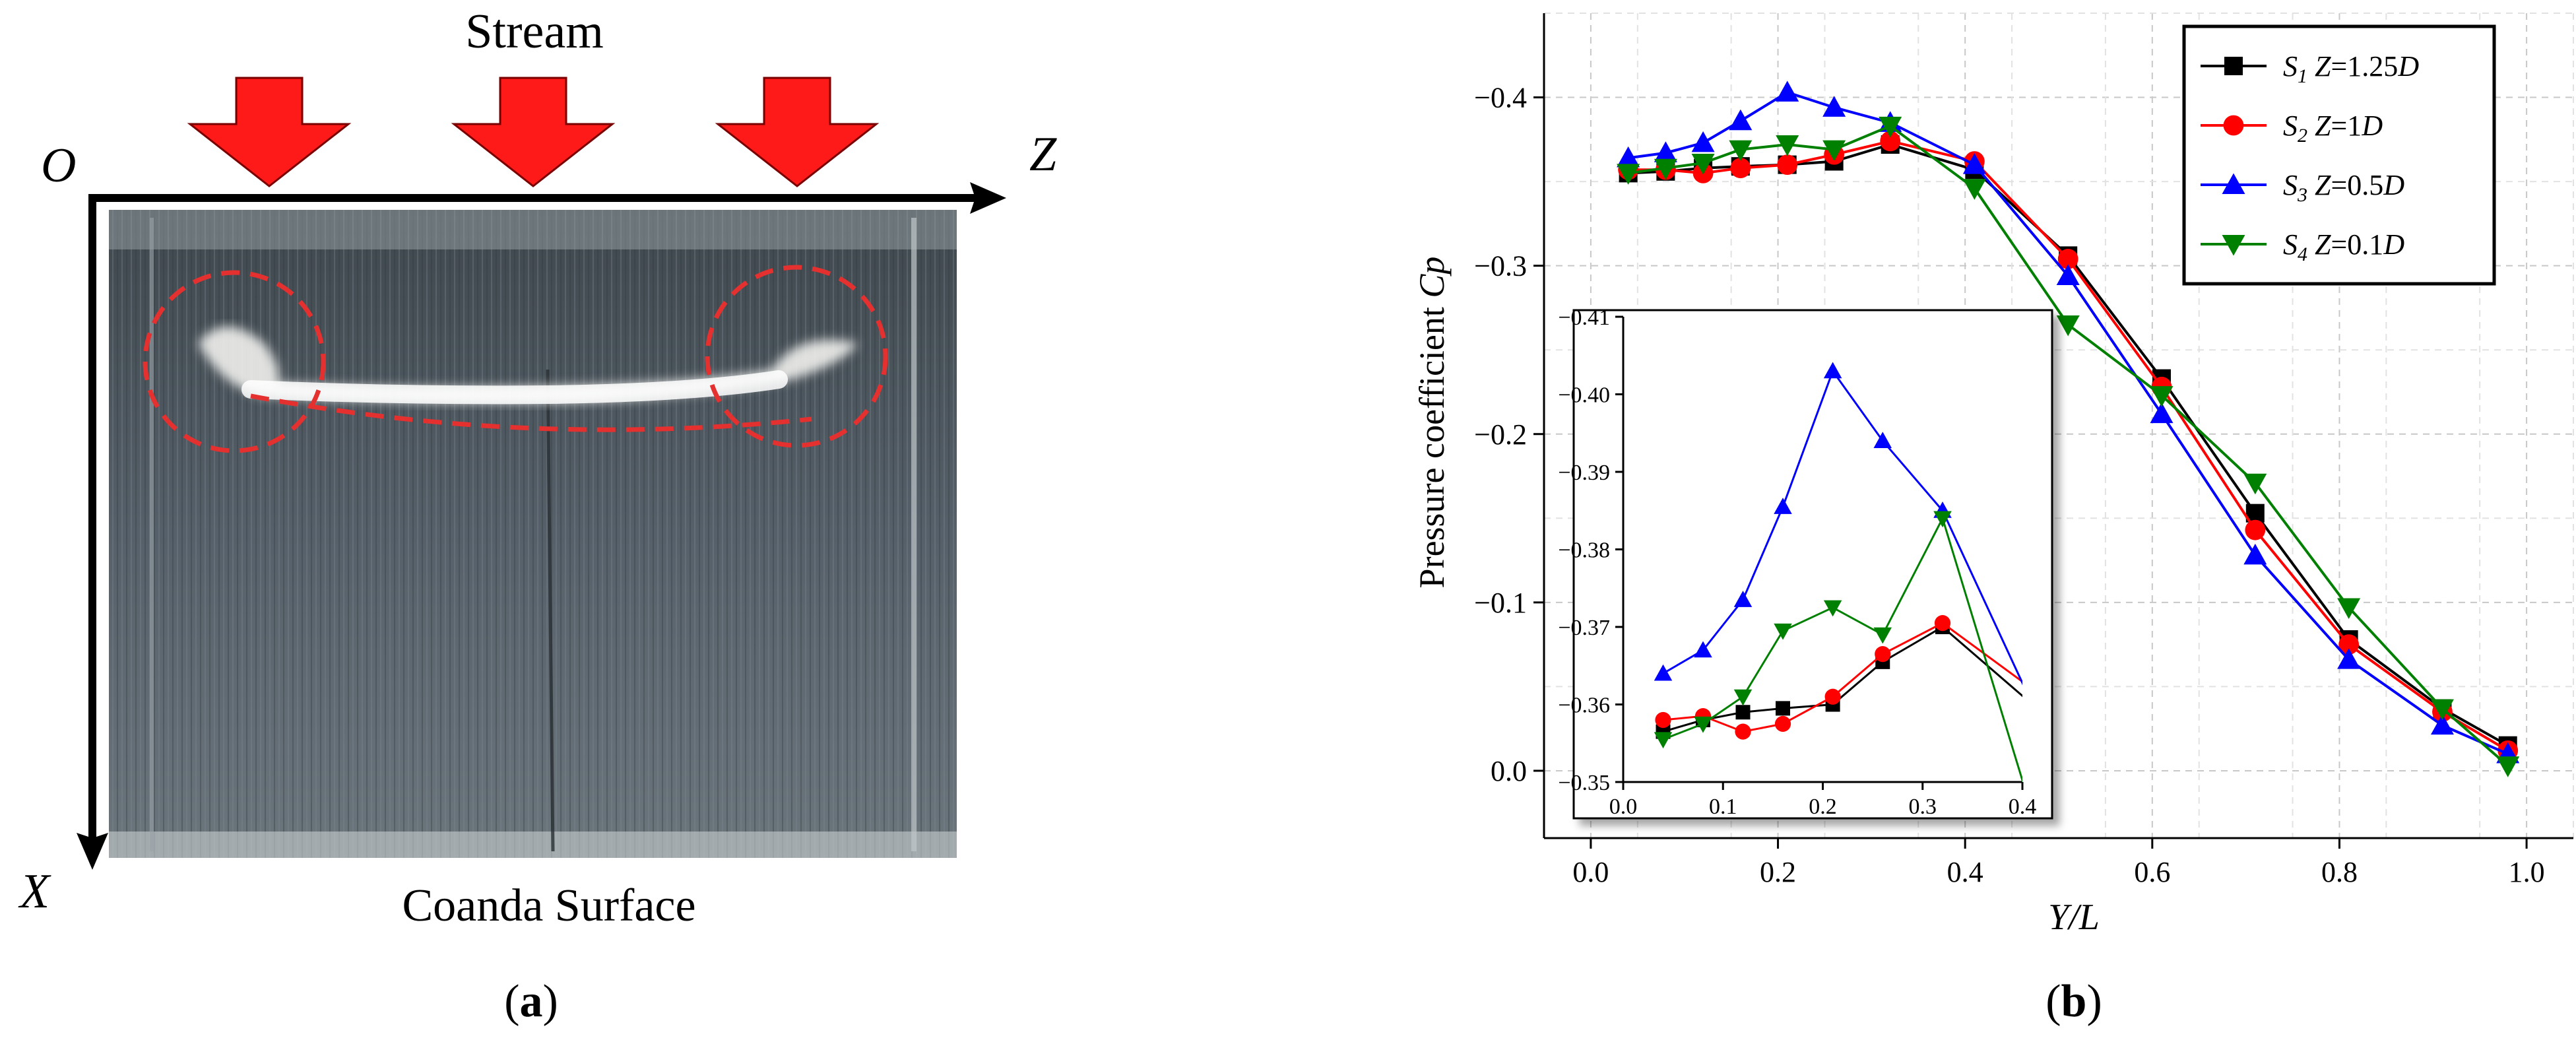 This screenshot has height=1044, width=2576. I want to click on legend-val: =0.1, so click(2357, 244).